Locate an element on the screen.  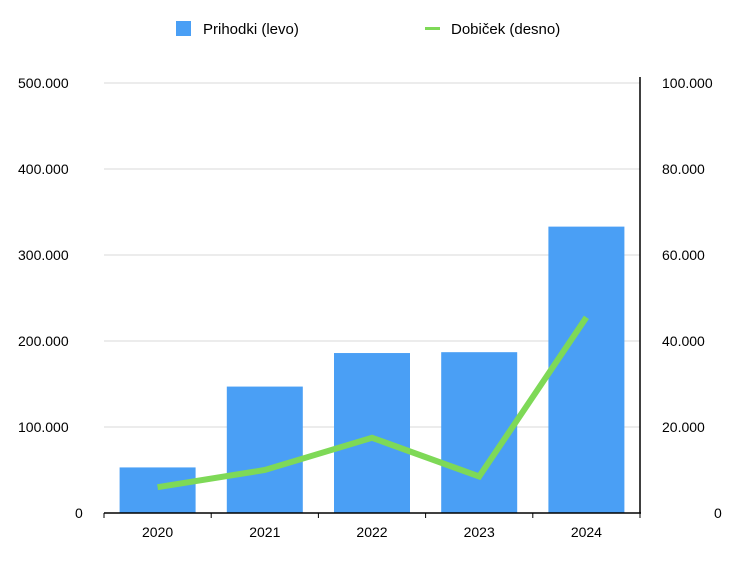
left-tick-label: 100.000 is located at coordinates (43, 427).